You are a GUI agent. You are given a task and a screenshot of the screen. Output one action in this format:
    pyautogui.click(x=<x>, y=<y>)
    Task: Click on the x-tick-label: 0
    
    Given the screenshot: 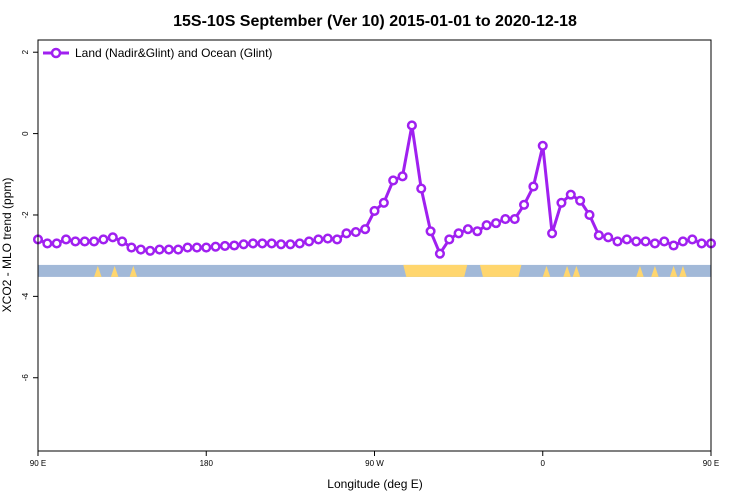 What is the action you would take?
    pyautogui.click(x=543, y=463)
    